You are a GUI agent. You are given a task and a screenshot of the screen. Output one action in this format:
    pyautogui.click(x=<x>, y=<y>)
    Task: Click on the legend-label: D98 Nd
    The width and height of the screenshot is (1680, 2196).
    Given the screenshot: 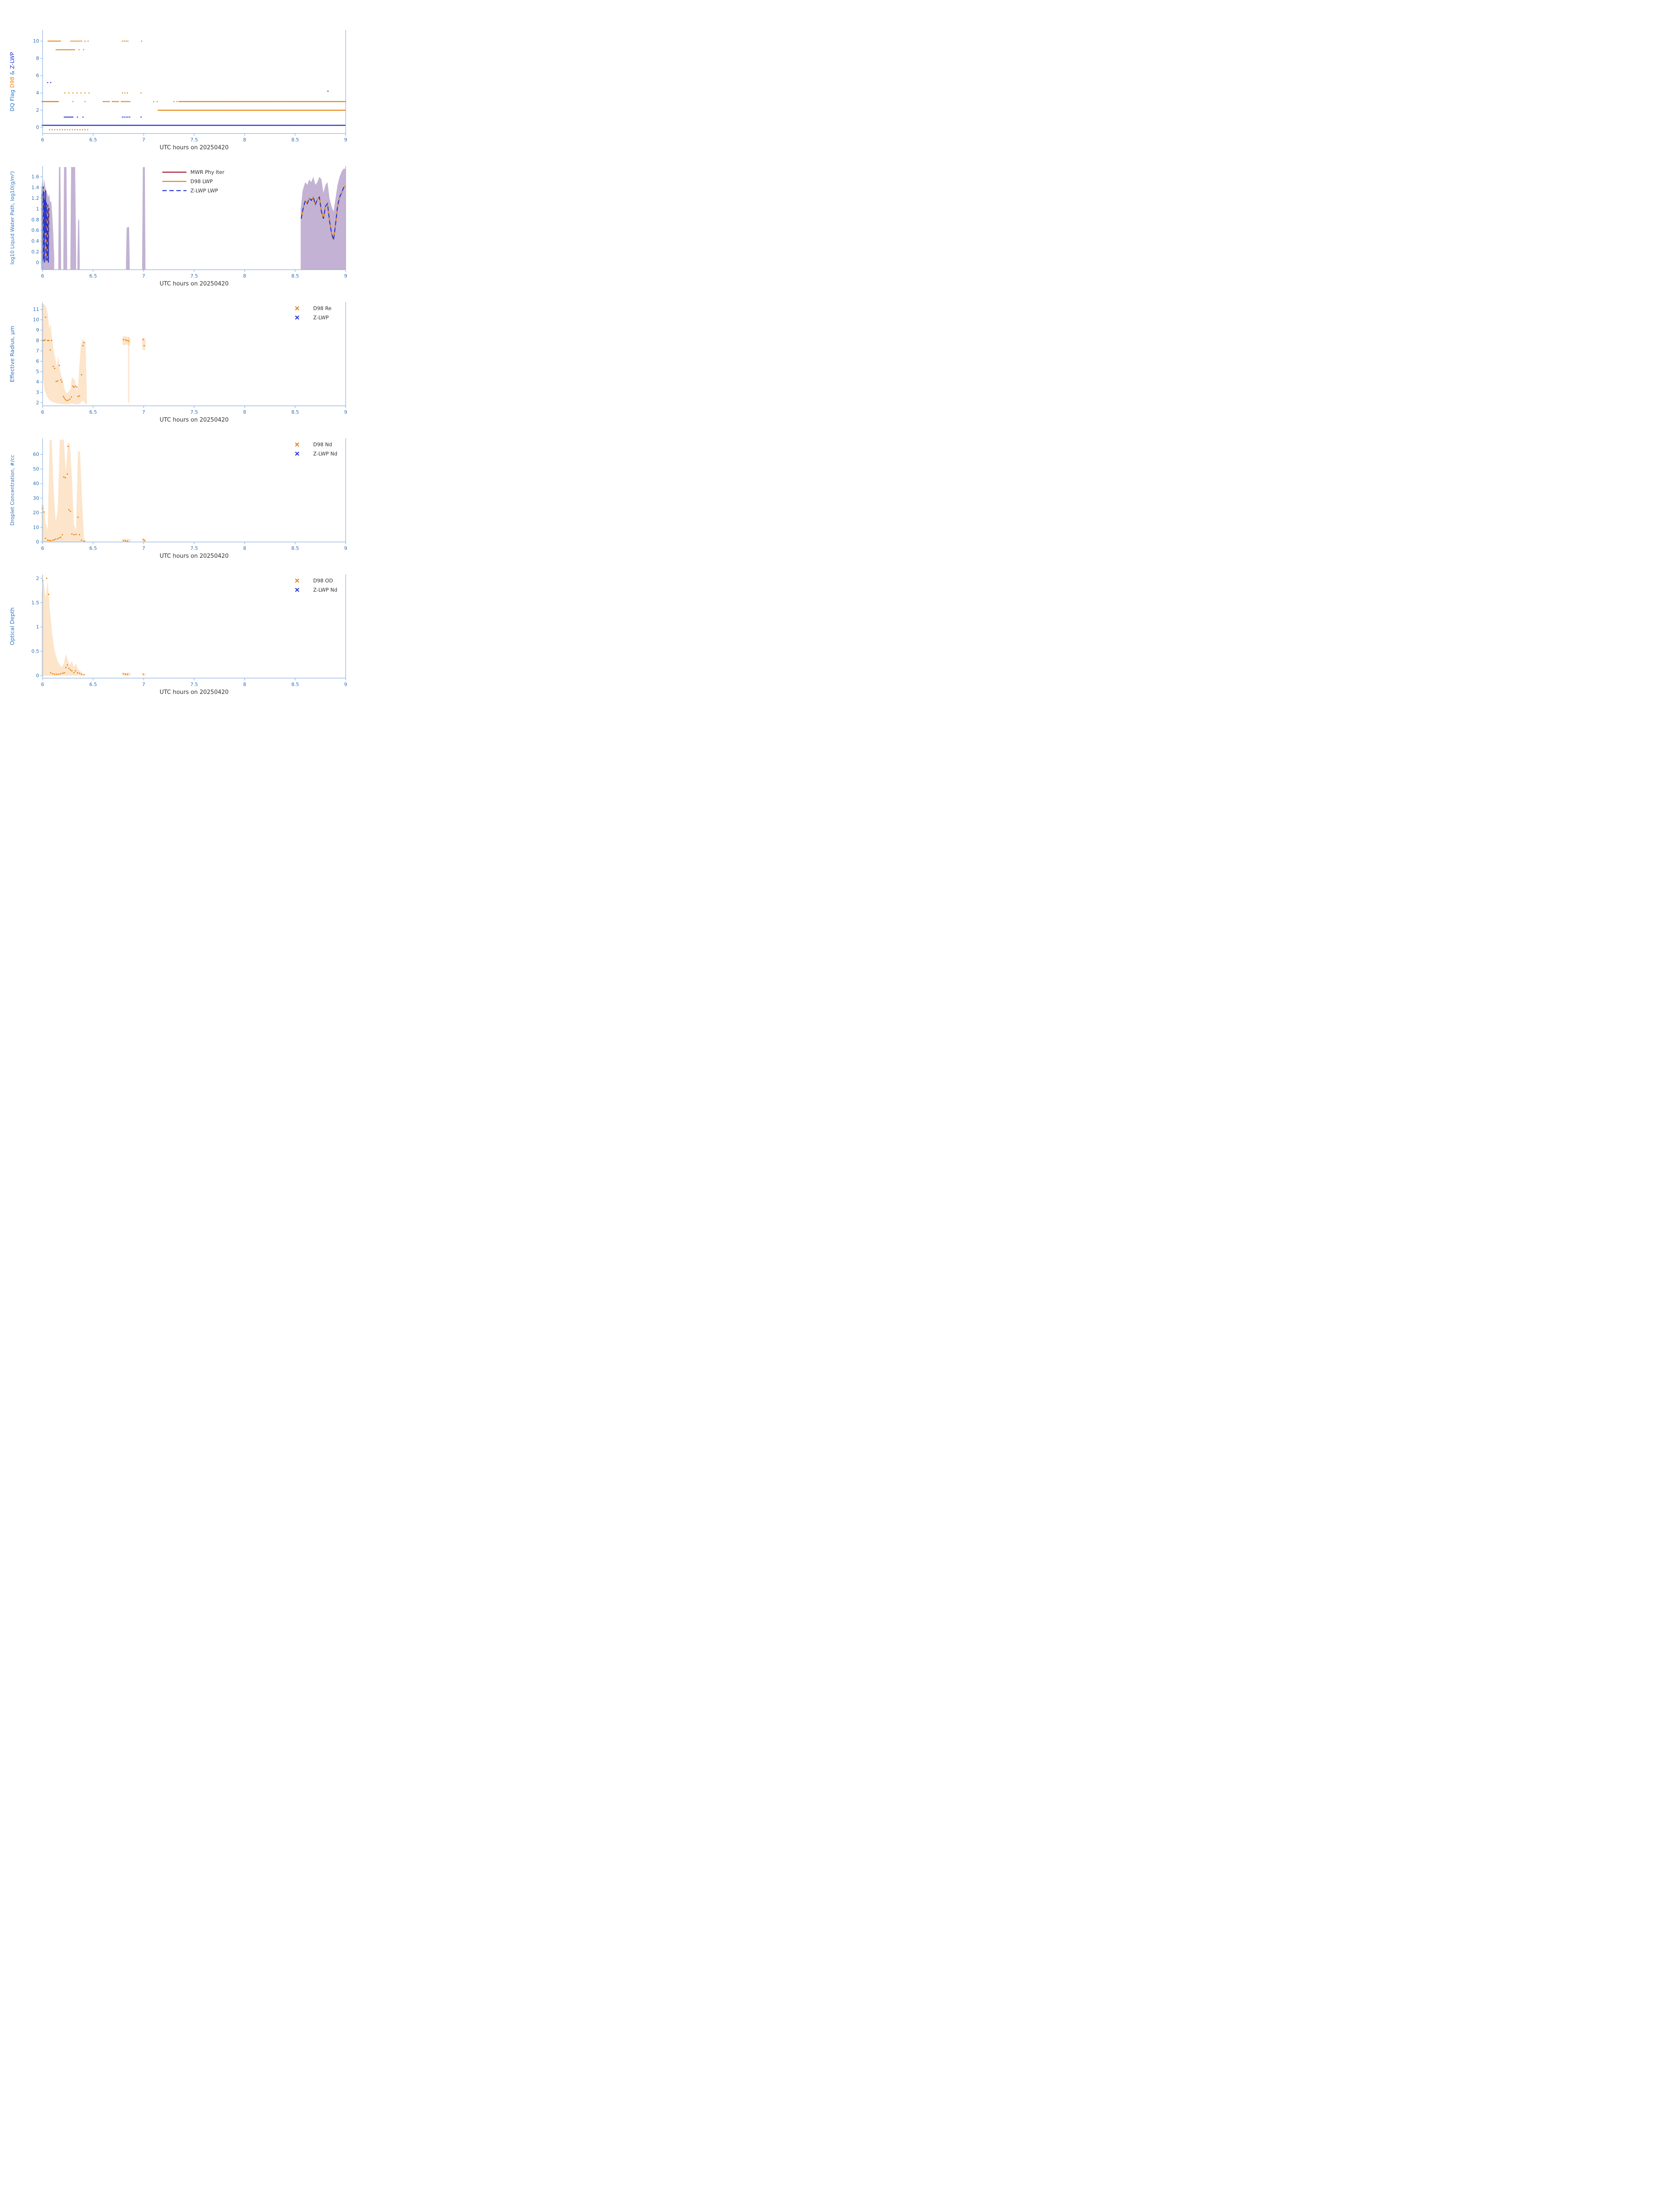 What is the action you would take?
    pyautogui.click(x=322, y=444)
    